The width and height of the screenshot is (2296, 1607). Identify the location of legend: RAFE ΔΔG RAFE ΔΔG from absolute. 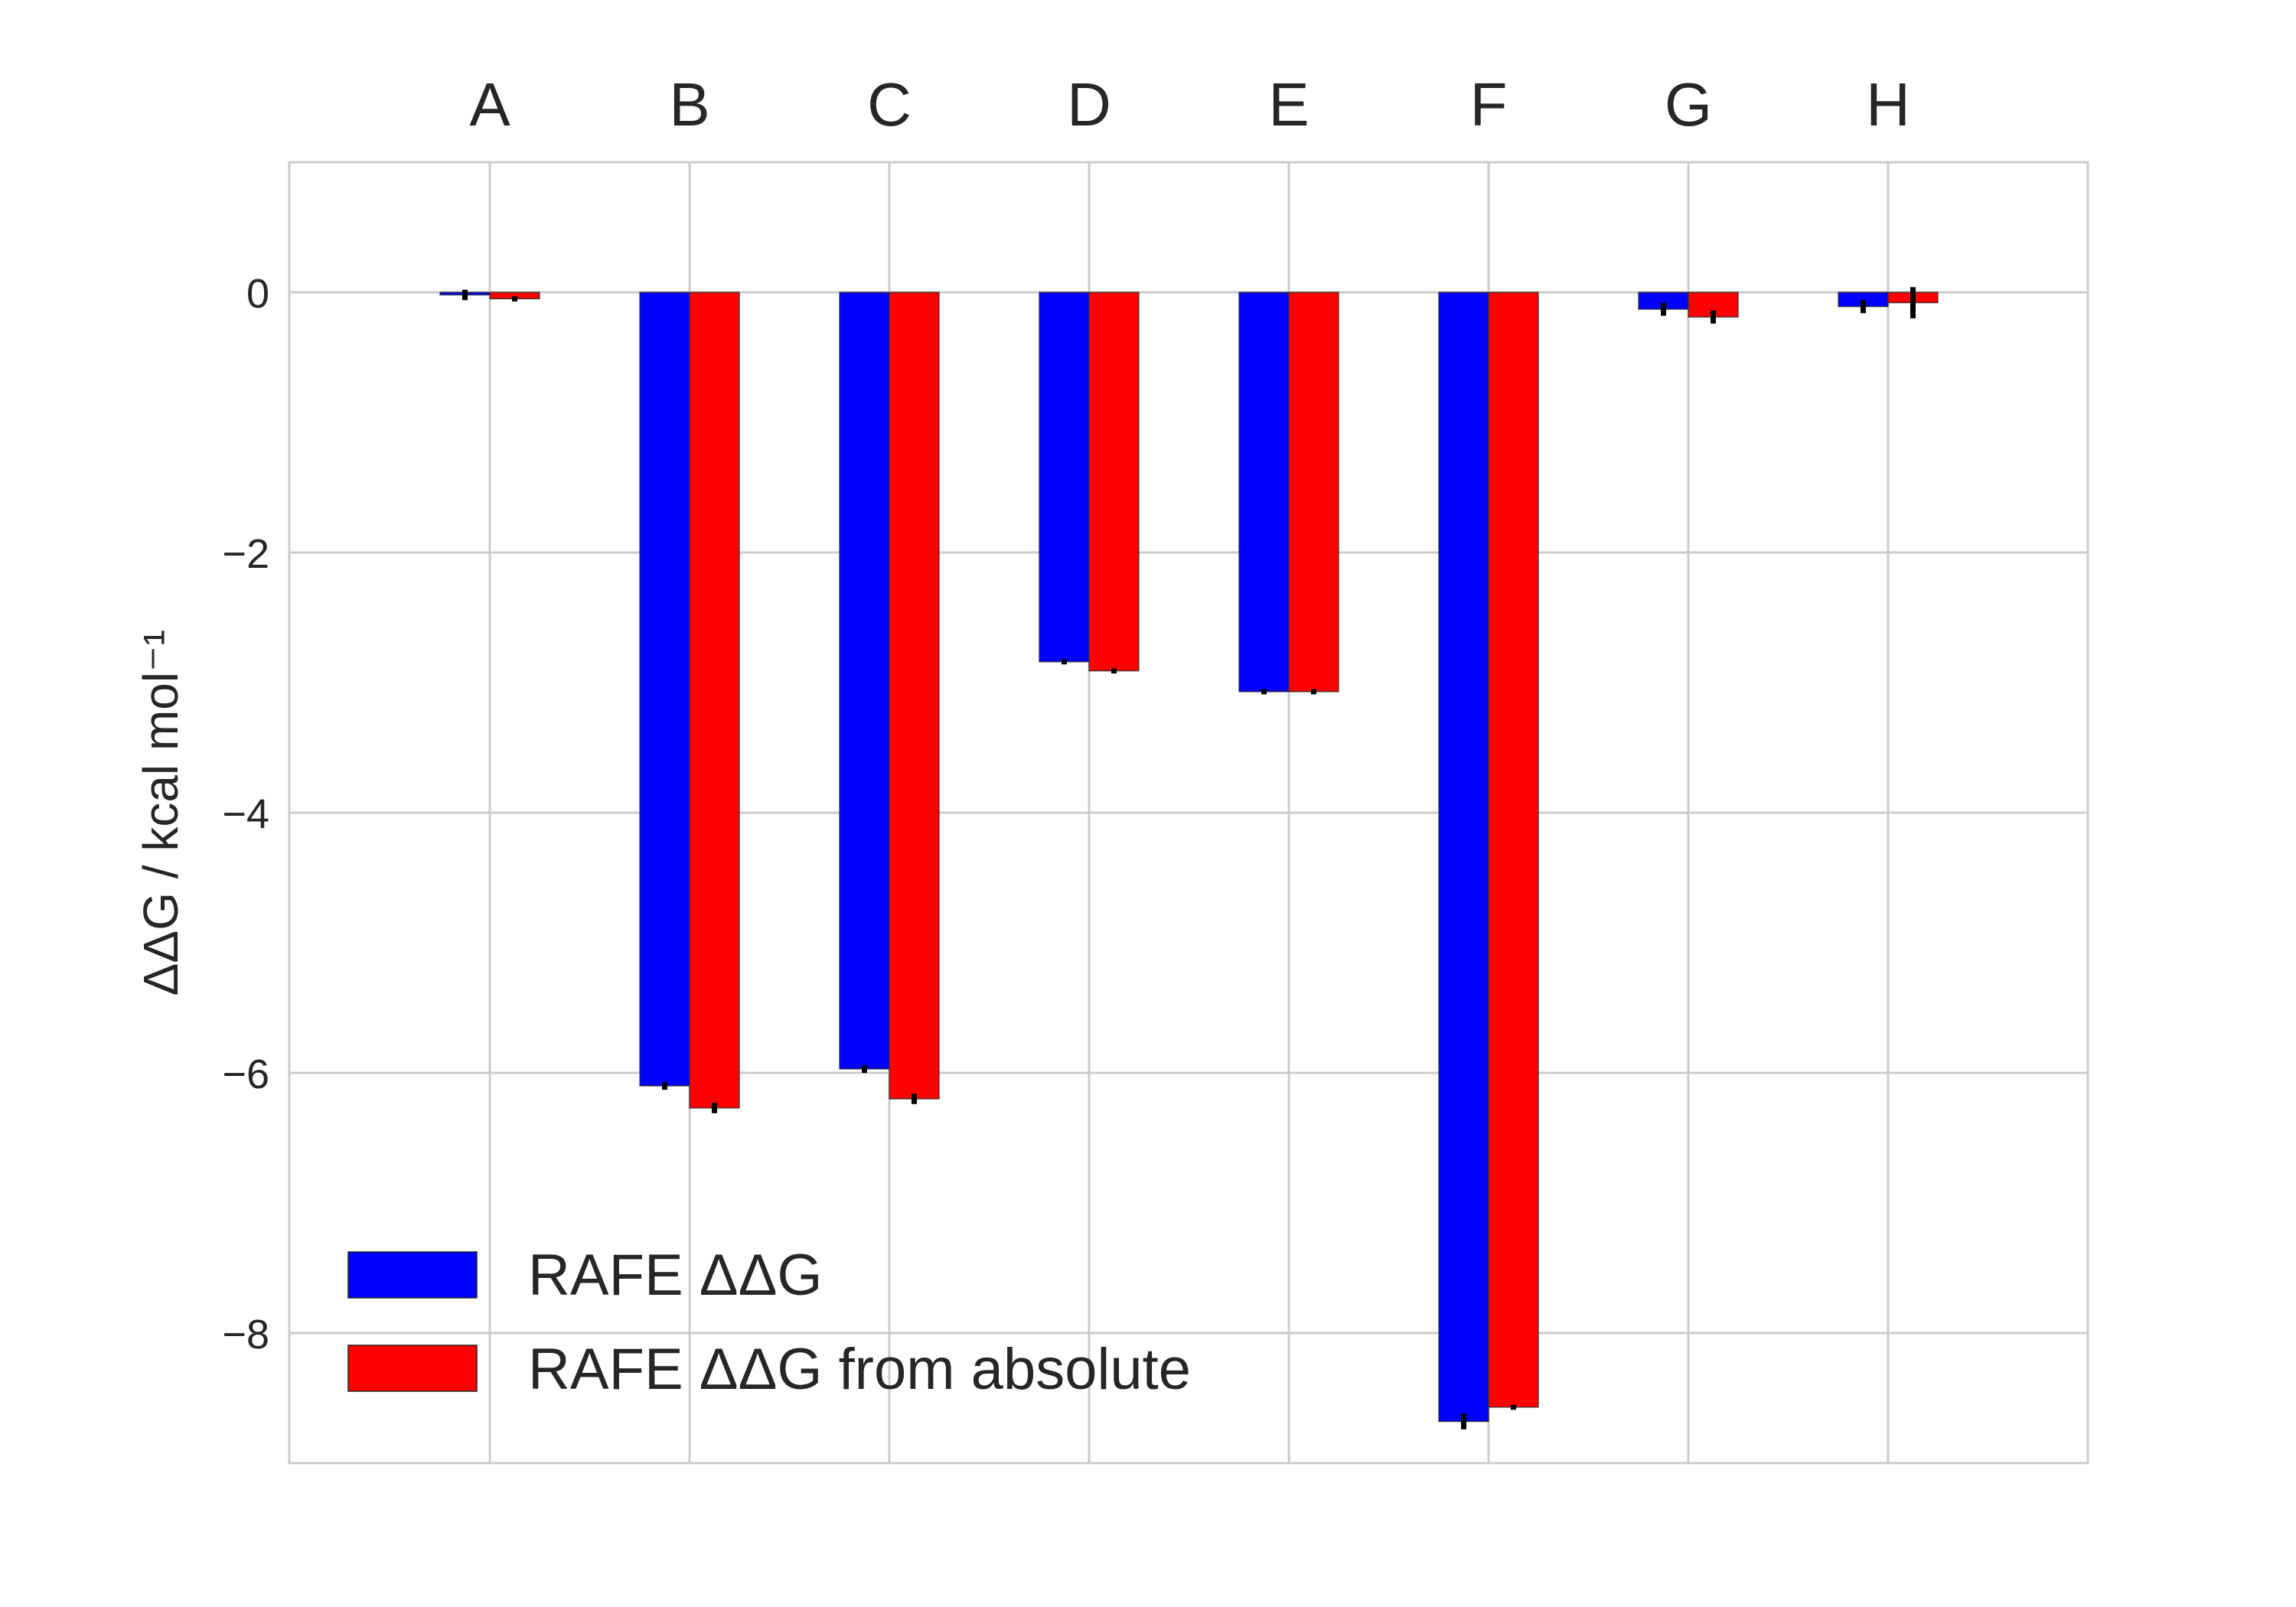
(769, 1323).